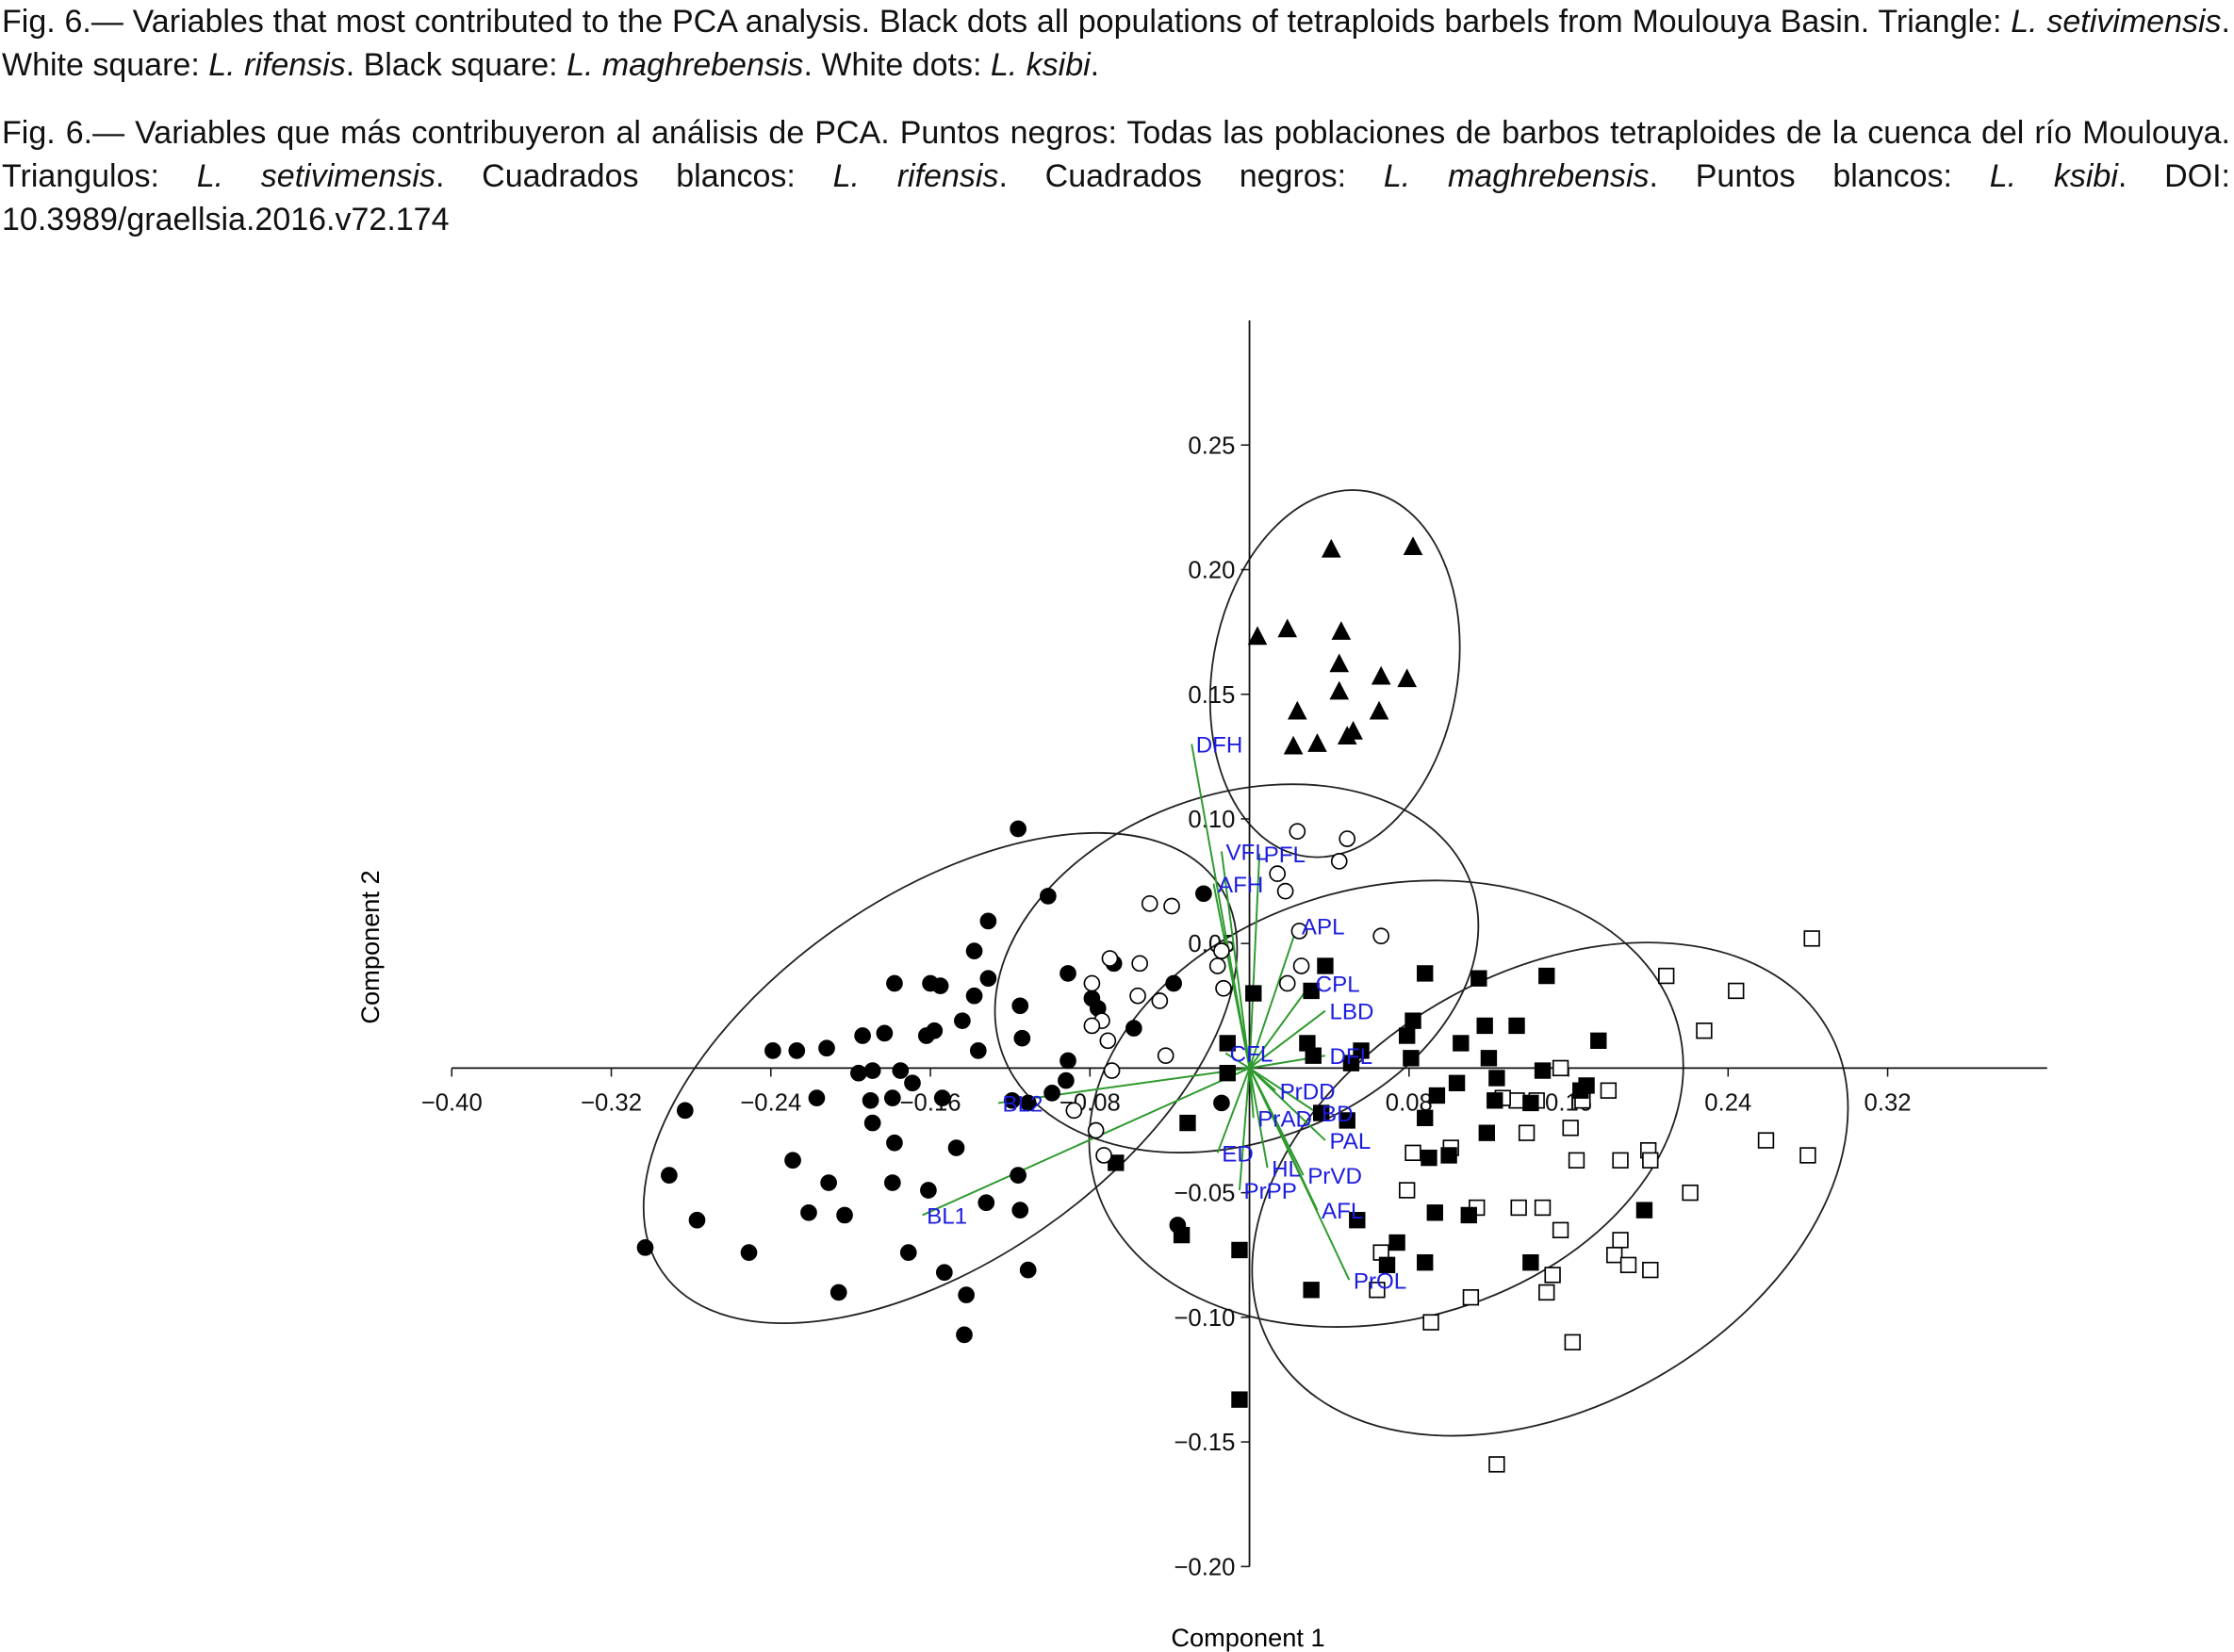 Image resolution: width=2234 pixels, height=1652 pixels. I want to click on y-tick-label: 0.15, so click(1211, 695).